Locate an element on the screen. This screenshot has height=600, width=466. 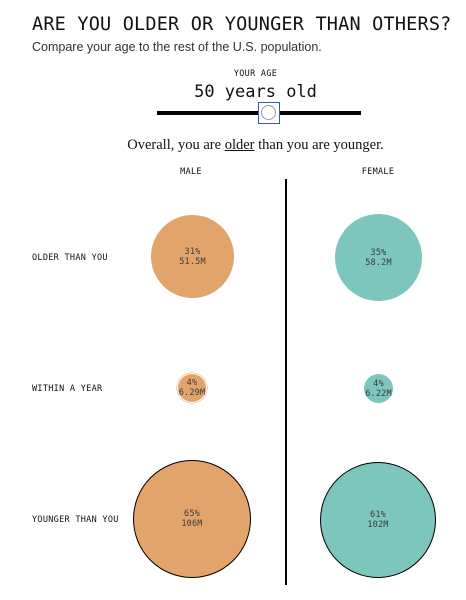
column-divider is located at coordinates (286, 382).